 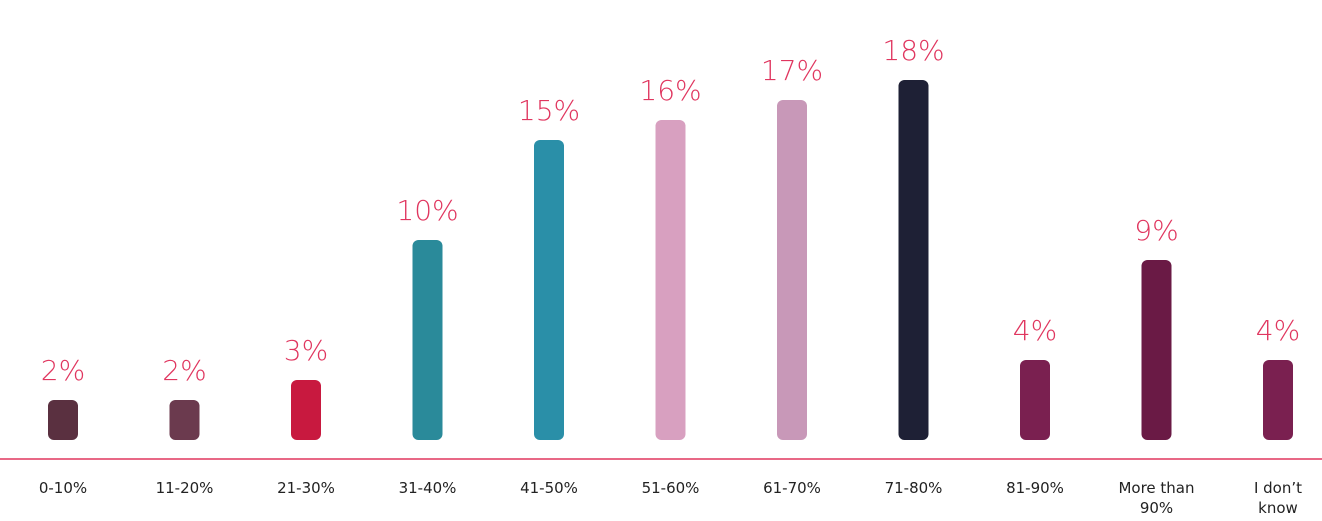 I want to click on x-tick-label: 61-70%, so click(x=792, y=488).